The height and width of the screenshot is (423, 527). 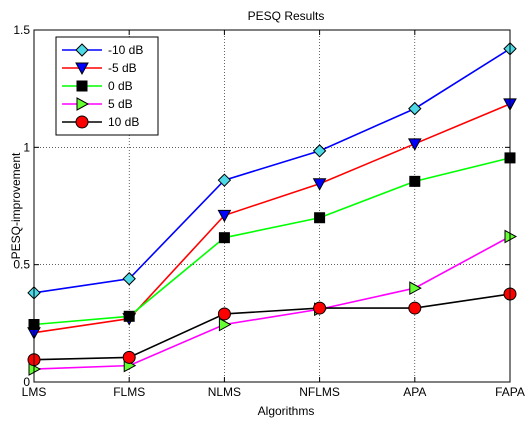 What do you see at coordinates (125, 50) in the screenshot?
I see `legend-label: -10 dB` at bounding box center [125, 50].